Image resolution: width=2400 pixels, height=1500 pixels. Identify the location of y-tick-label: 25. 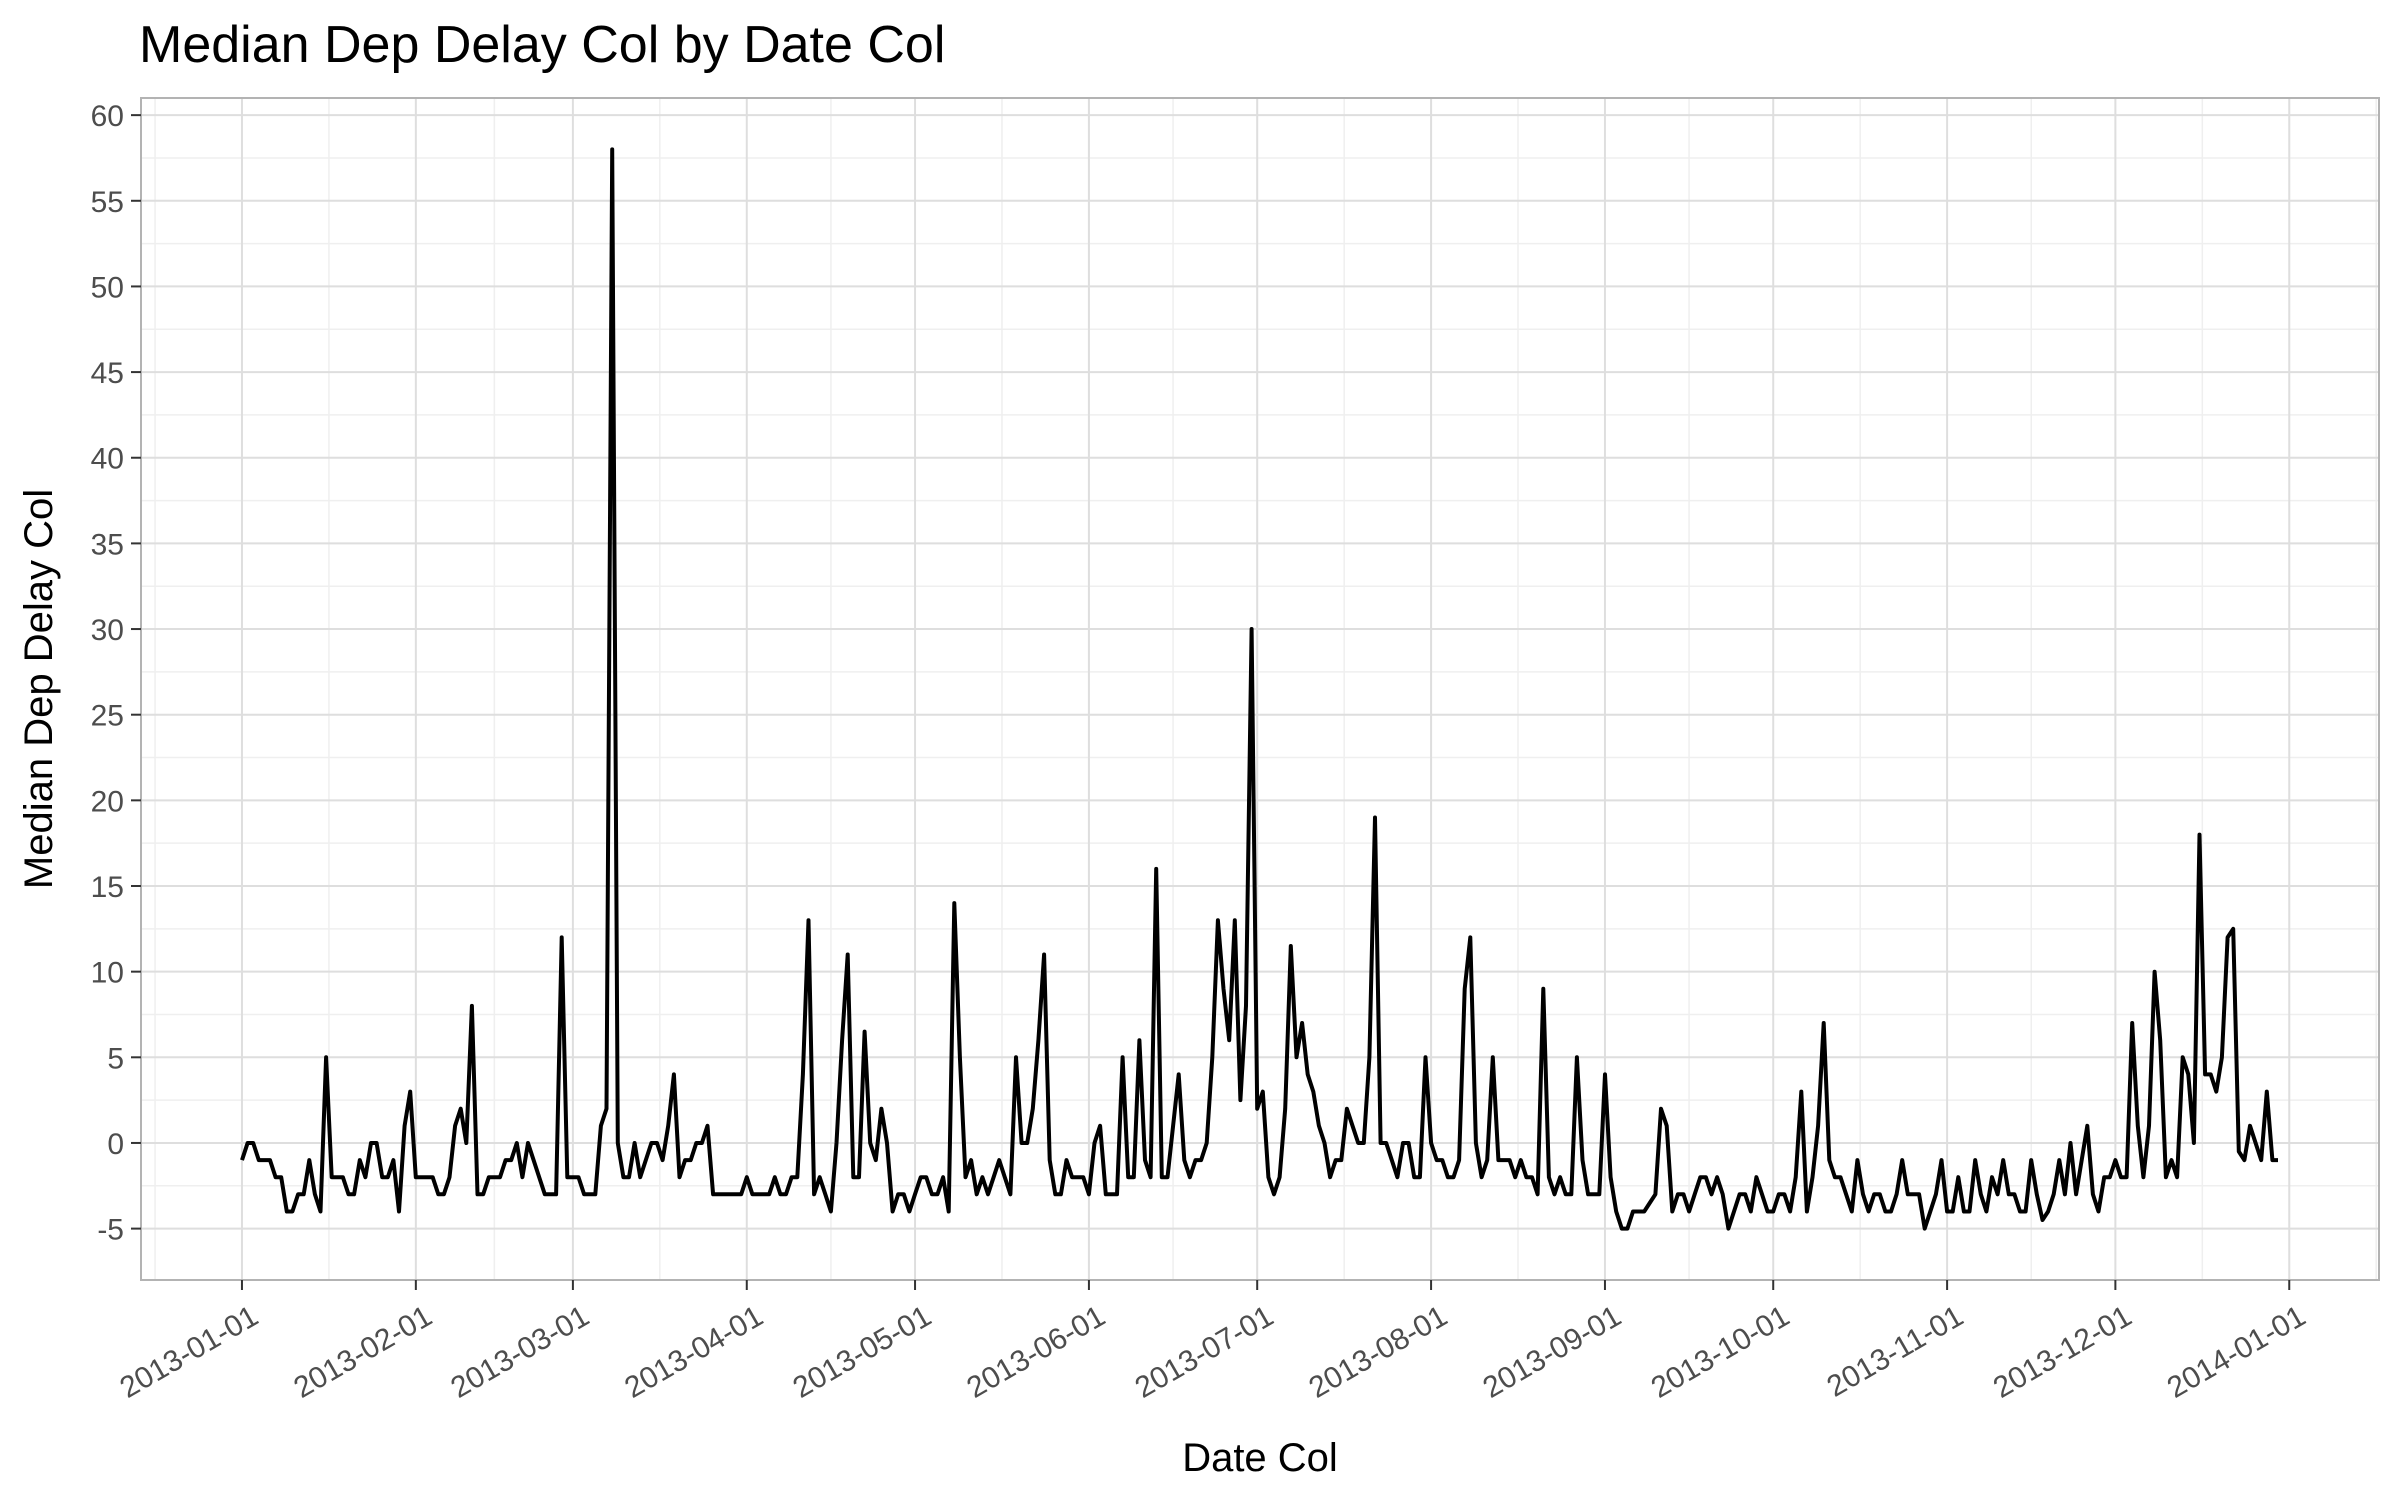
(107, 716).